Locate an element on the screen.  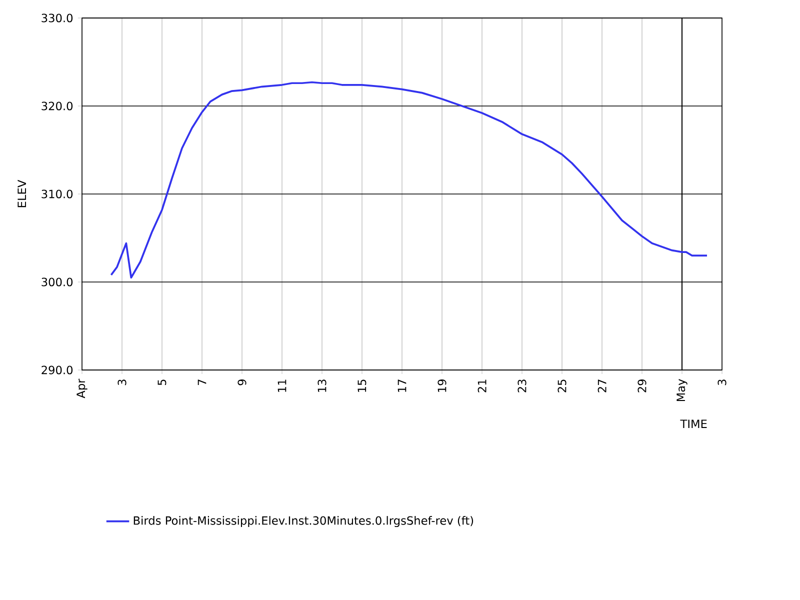
x-tick-label: Apr is located at coordinates (82, 388).